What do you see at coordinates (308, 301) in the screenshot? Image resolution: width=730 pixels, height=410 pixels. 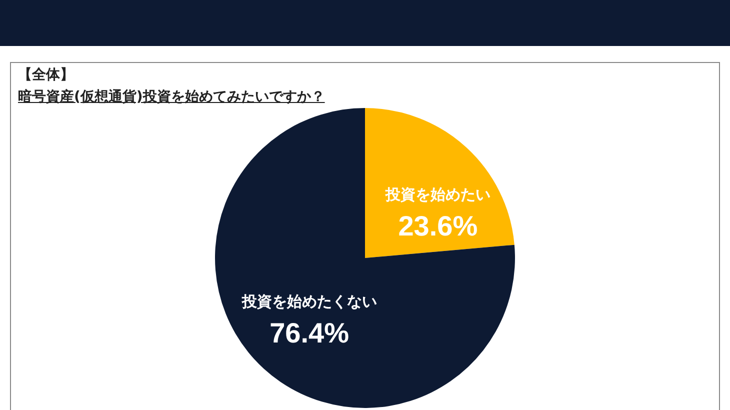 I see `slice-label: 投資を始めたくない` at bounding box center [308, 301].